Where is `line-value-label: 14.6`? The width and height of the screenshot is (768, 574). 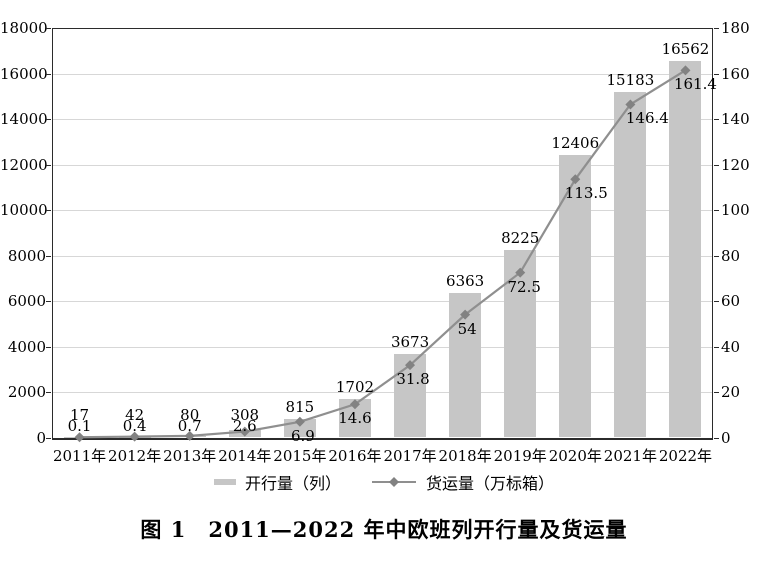 line-value-label: 14.6 is located at coordinates (355, 418).